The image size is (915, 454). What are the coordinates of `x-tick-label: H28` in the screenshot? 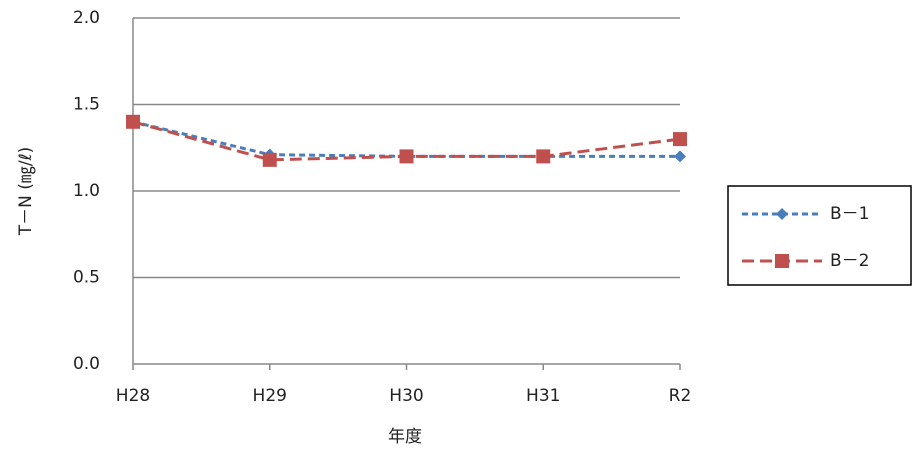 It's located at (133, 396).